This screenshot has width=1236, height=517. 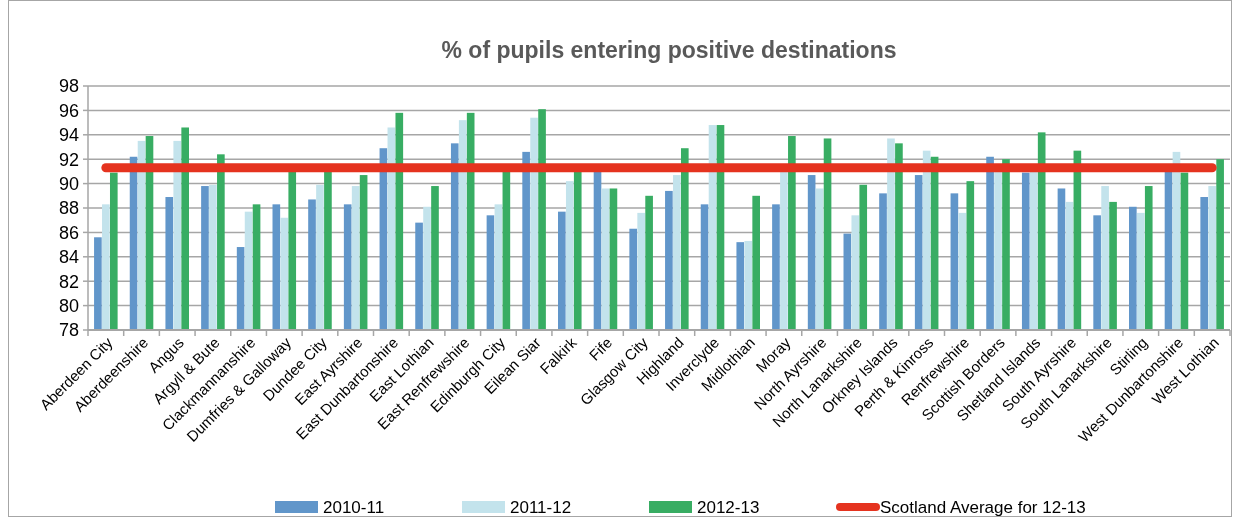 What do you see at coordinates (68, 183) in the screenshot?
I see `y-tick-label: 90` at bounding box center [68, 183].